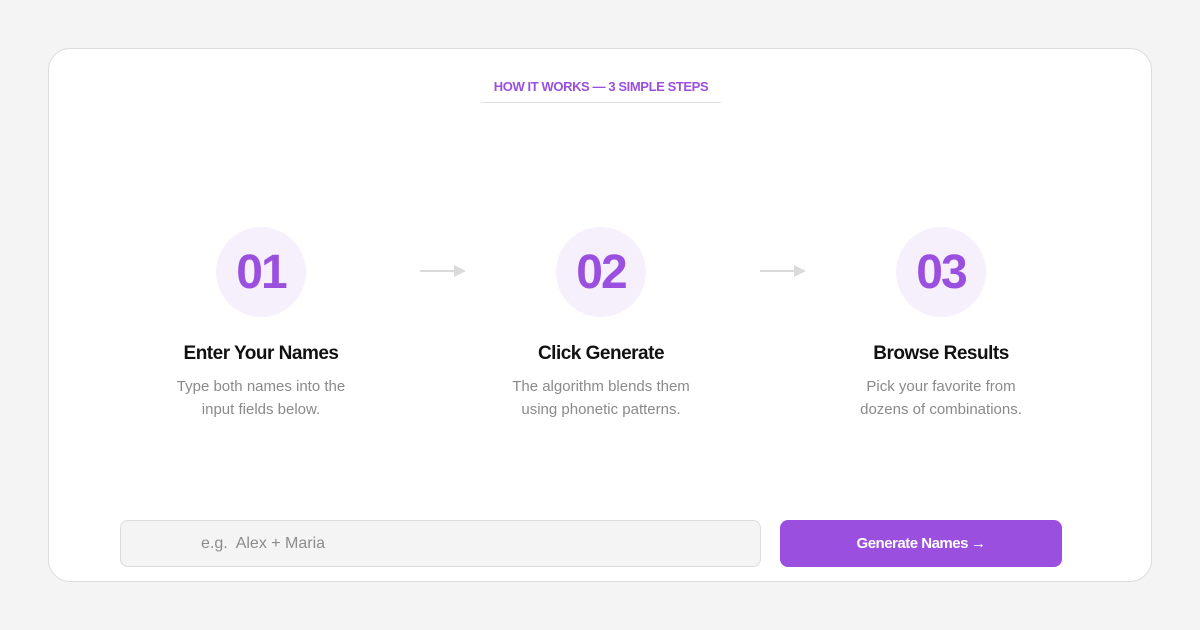 The image size is (1200, 630). What do you see at coordinates (912, 543) in the screenshot?
I see `button-label: Generate Names` at bounding box center [912, 543].